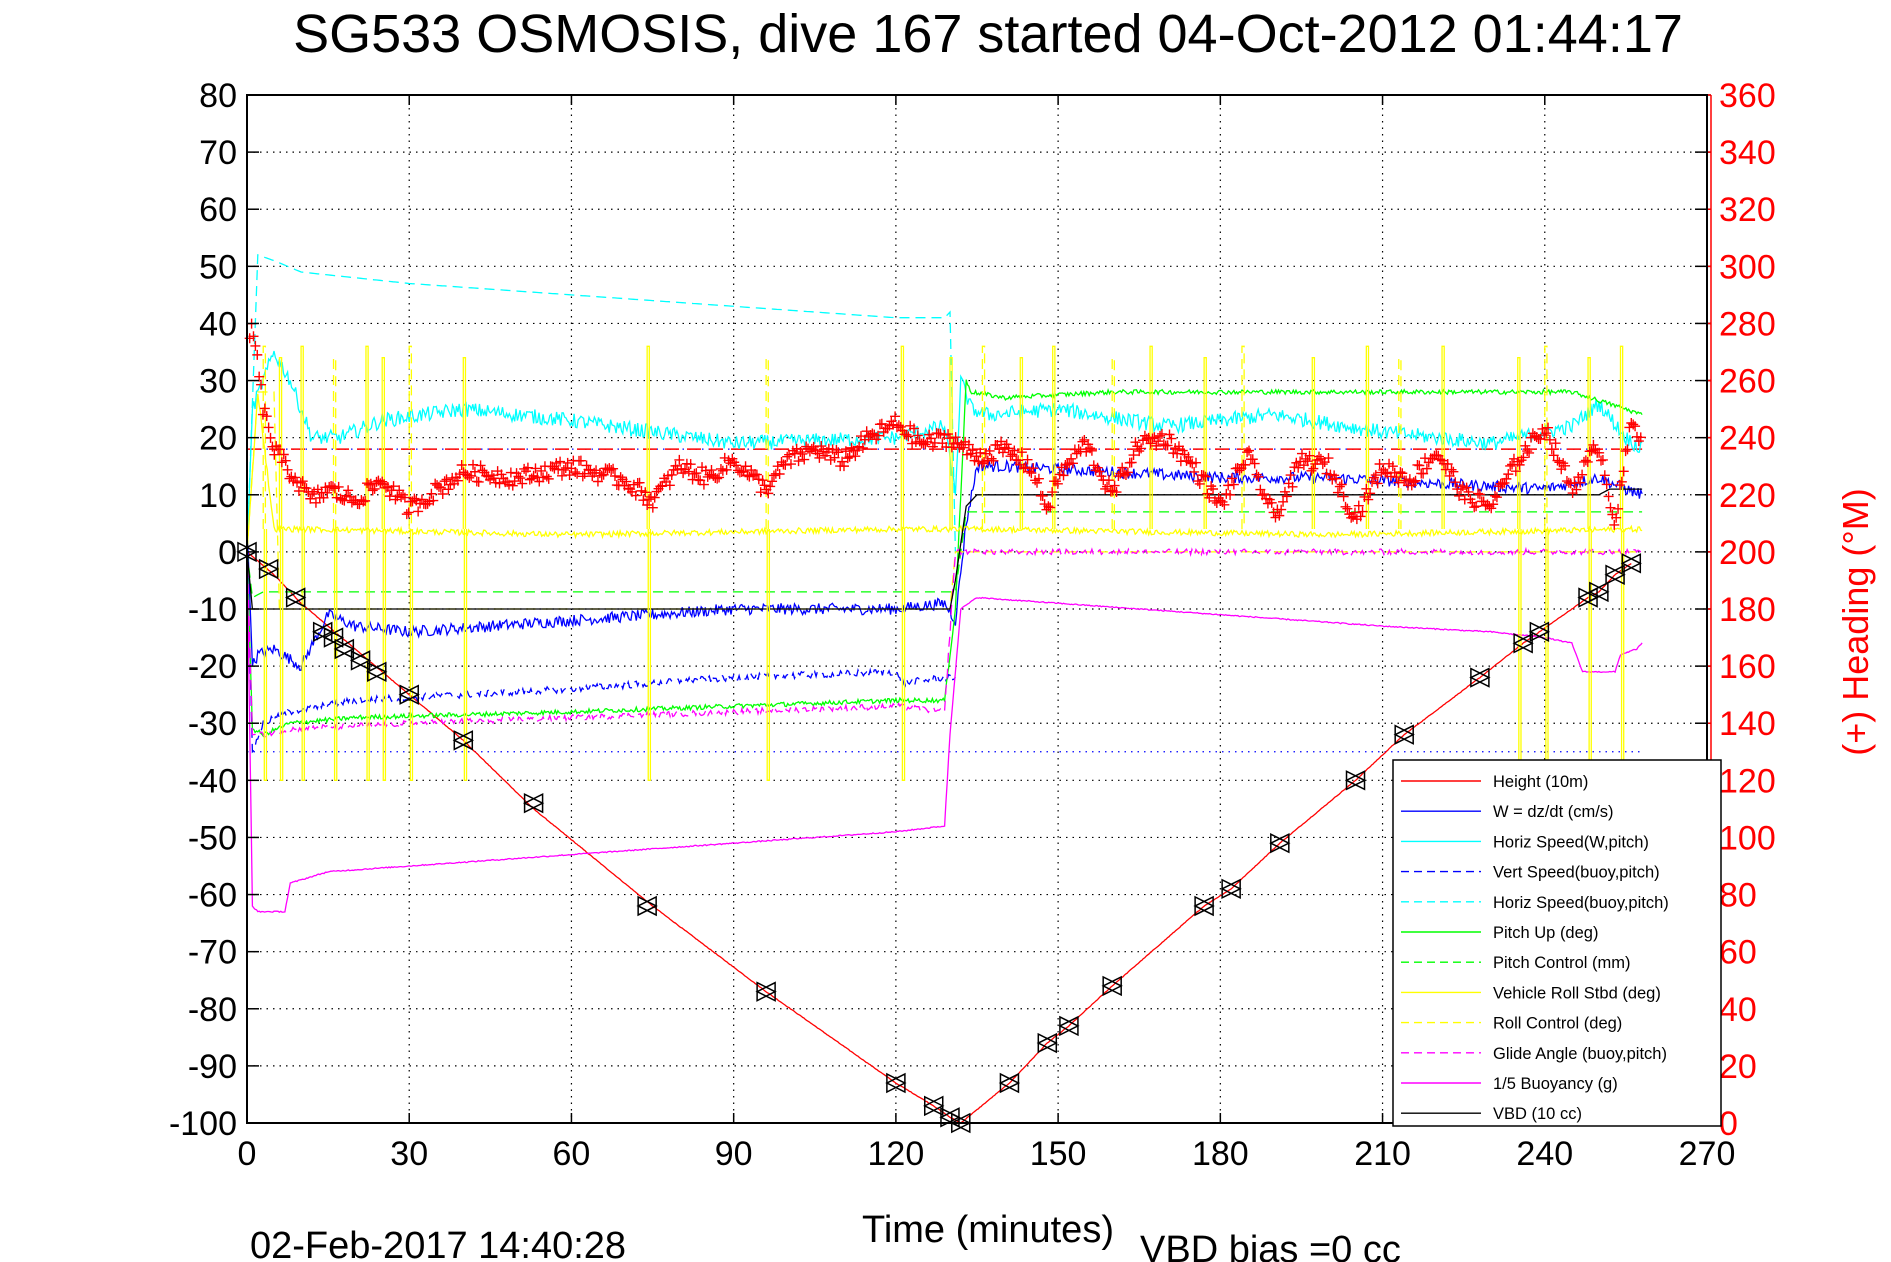 This screenshot has width=1891, height=1262. Describe the element at coordinates (988, 1230) in the screenshot. I see `x-axis-label: Time (minutes)` at that location.